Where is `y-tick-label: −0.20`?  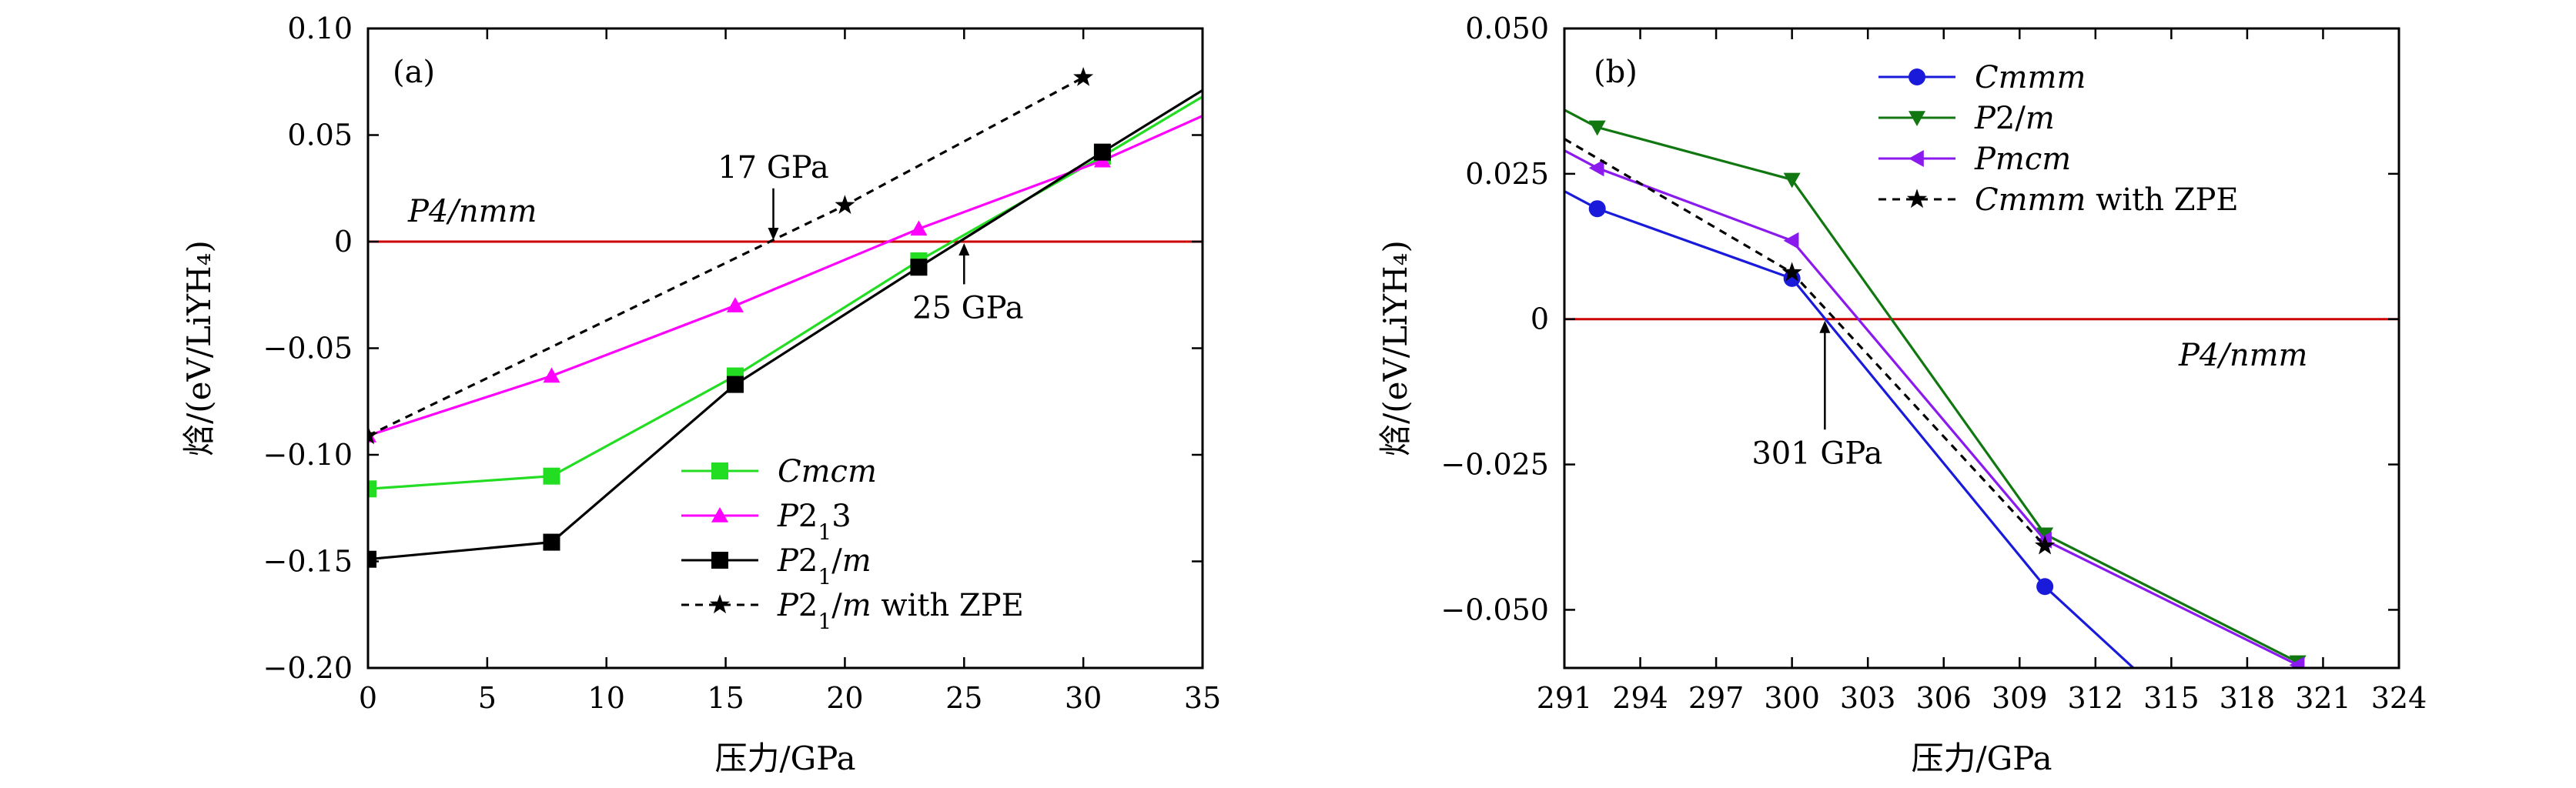
y-tick-label: −0.20 is located at coordinates (308, 668).